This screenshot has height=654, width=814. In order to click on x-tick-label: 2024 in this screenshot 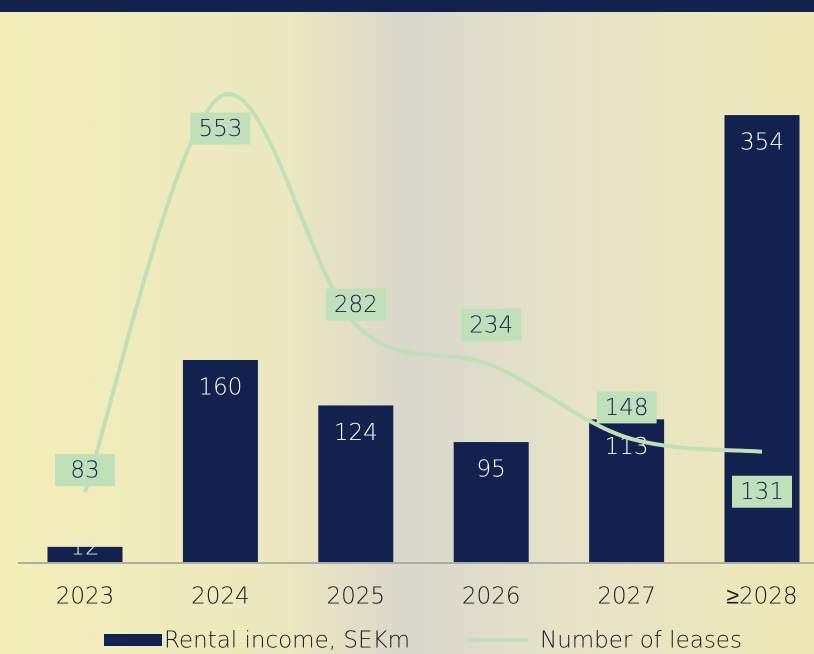, I will do `click(220, 597)`.